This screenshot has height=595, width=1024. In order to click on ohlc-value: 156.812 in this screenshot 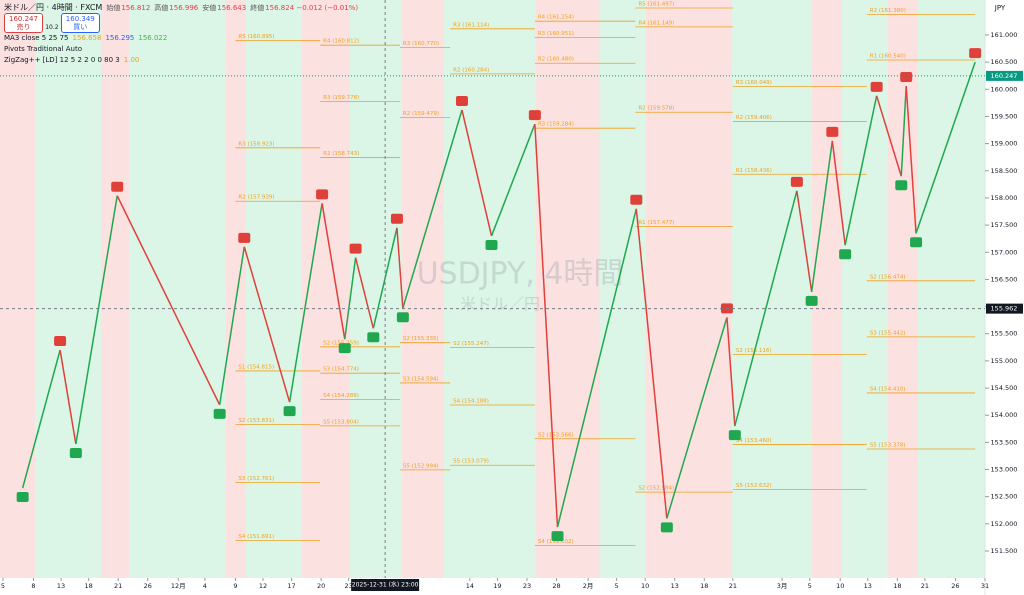, I will do `click(136, 8)`.